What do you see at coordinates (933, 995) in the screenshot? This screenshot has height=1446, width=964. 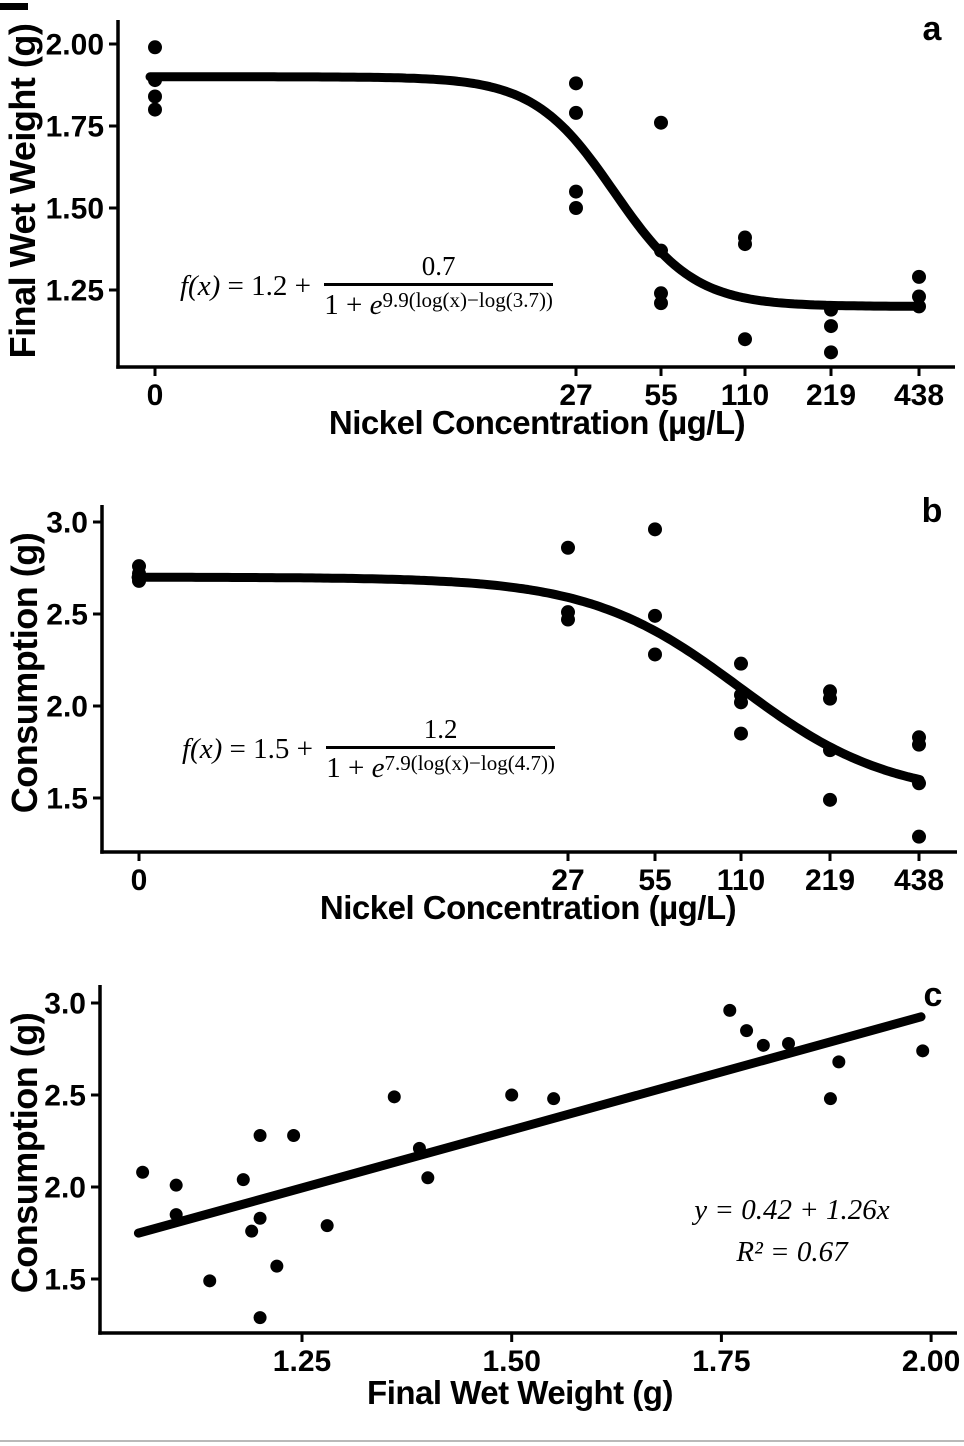 I see `panel-c-letter: c` at bounding box center [933, 995].